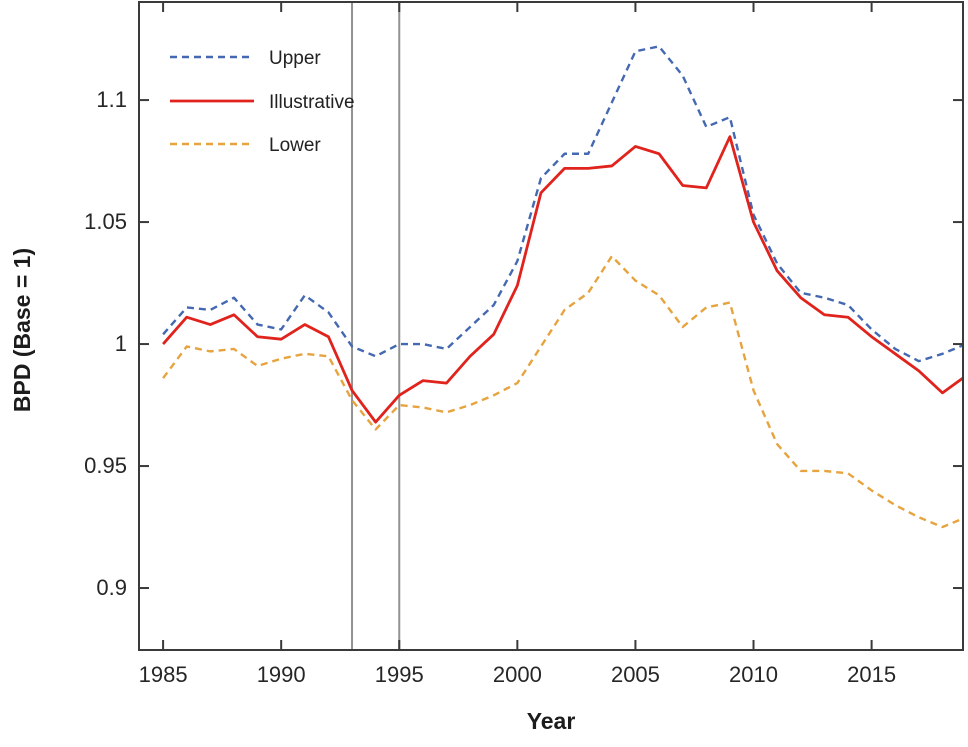 This screenshot has height=747, width=968. I want to click on legend-label-upper: Upper, so click(295, 58).